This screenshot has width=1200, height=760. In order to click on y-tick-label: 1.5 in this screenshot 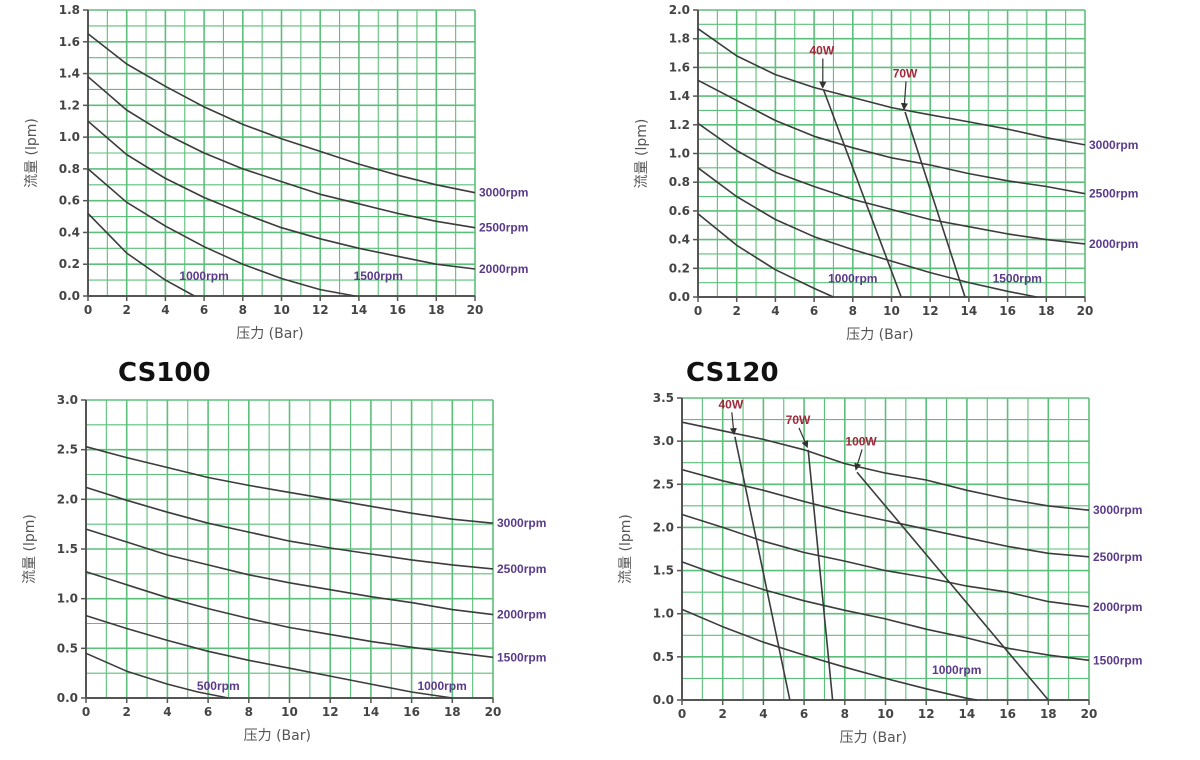, I will do `click(67, 549)`.